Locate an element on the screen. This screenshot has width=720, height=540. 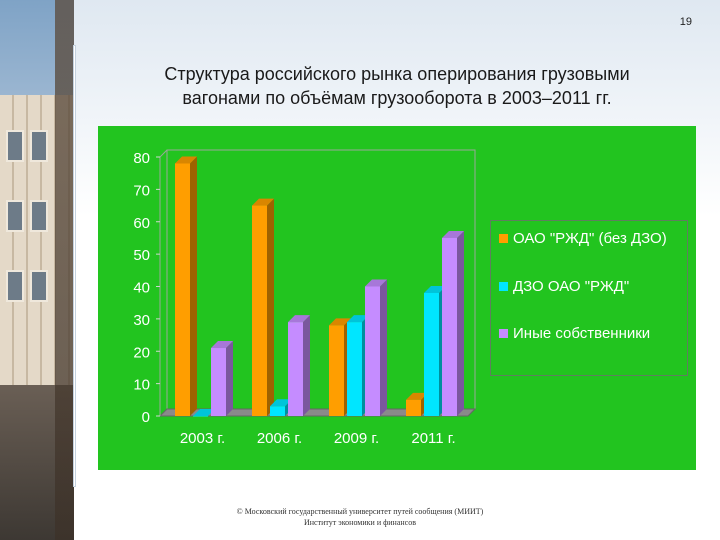
y-tick-label: 40 is located at coordinates (141, 288).